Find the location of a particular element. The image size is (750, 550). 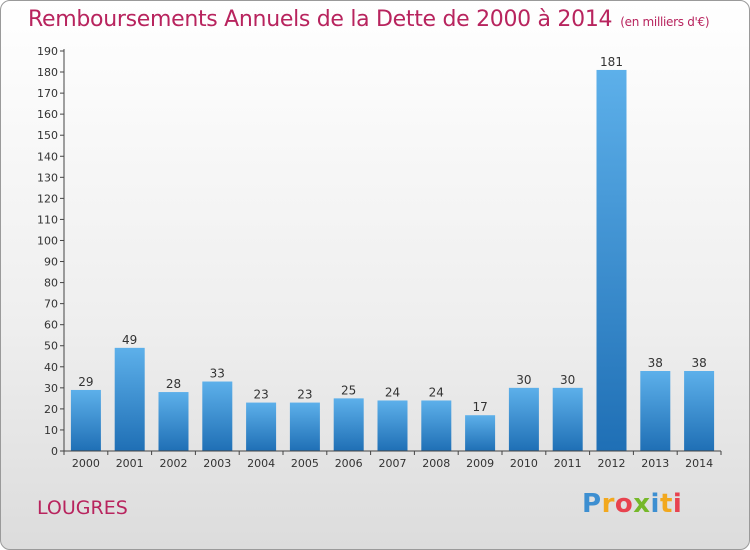

x-tick-label: 2005 is located at coordinates (305, 463).